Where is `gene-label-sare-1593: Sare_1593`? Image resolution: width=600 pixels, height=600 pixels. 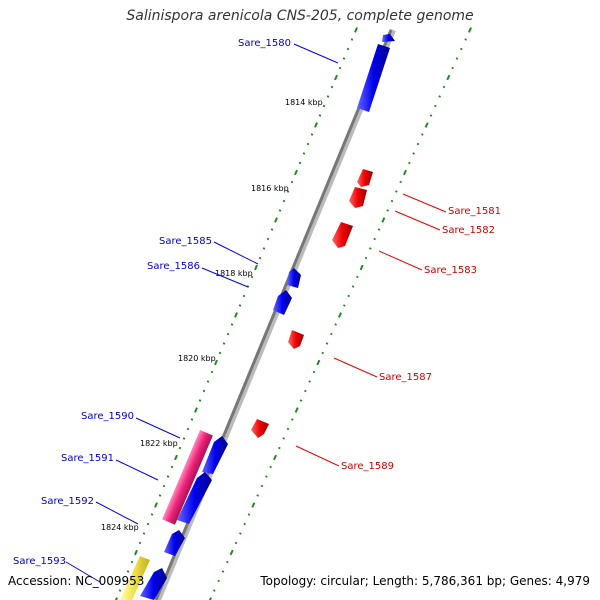
gene-label-sare-1593: Sare_1593 is located at coordinates (39, 561).